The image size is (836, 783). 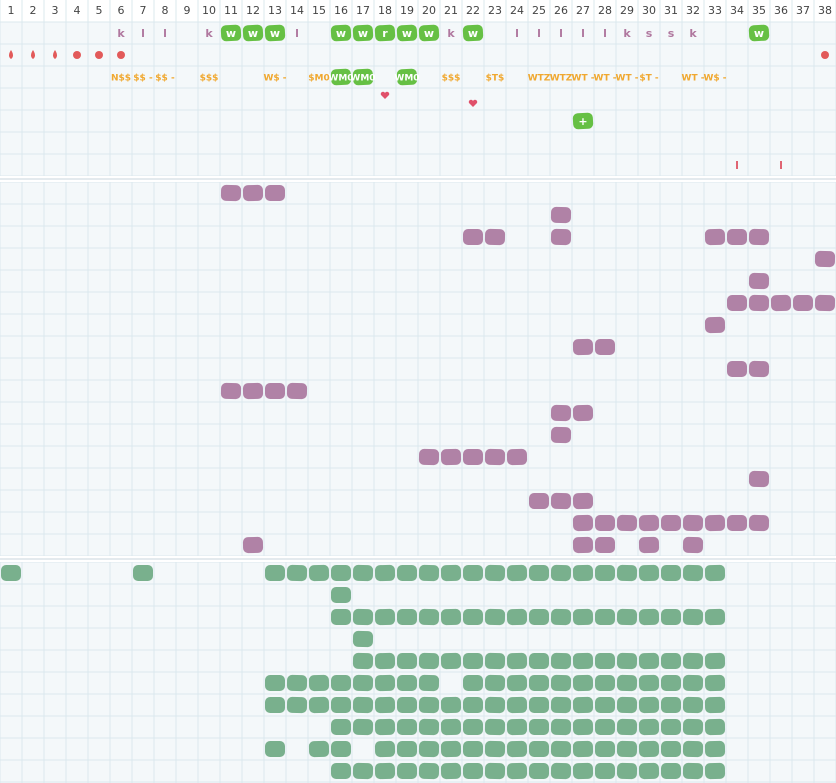 What do you see at coordinates (319, 10) in the screenshot?
I see `column-number: 15` at bounding box center [319, 10].